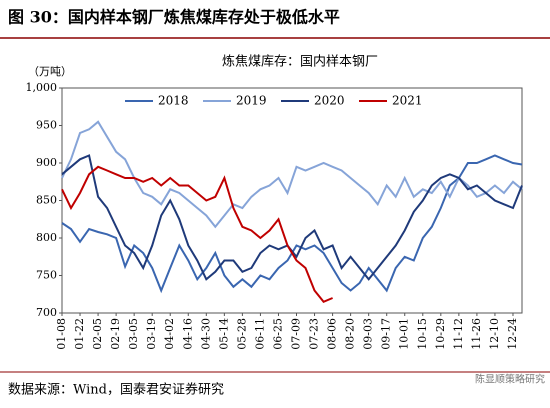 The width and height of the screenshot is (550, 408). I want to click on watermark: 陈显顺策略研究, so click(510, 379).